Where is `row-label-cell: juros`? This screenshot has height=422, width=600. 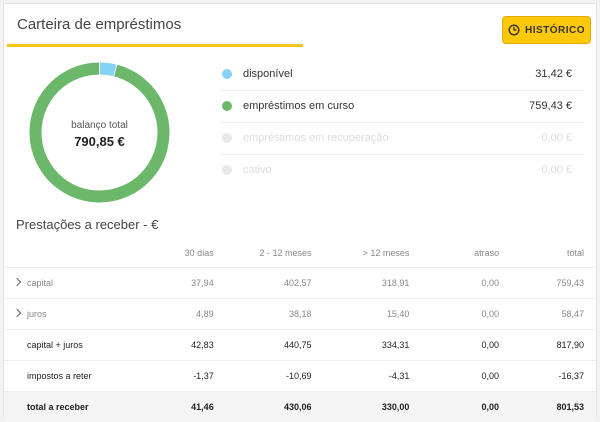 row-label-cell: juros is located at coordinates (78, 314).